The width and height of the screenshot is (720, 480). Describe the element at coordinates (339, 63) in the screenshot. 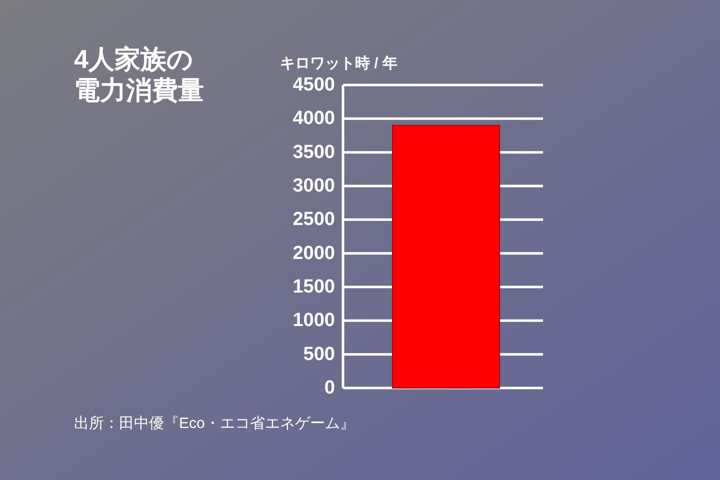

I see `y-axis-title: キロワット時 / 年` at that location.